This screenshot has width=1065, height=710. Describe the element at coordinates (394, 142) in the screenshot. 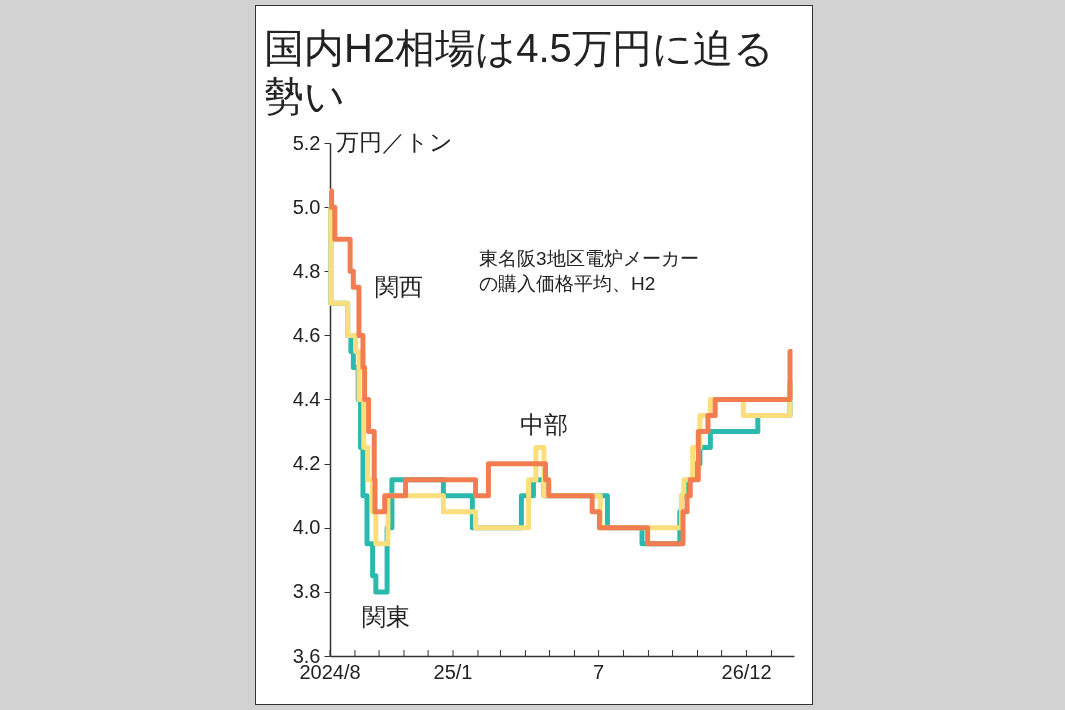

I see `y-axis-title: 万円／トン` at that location.